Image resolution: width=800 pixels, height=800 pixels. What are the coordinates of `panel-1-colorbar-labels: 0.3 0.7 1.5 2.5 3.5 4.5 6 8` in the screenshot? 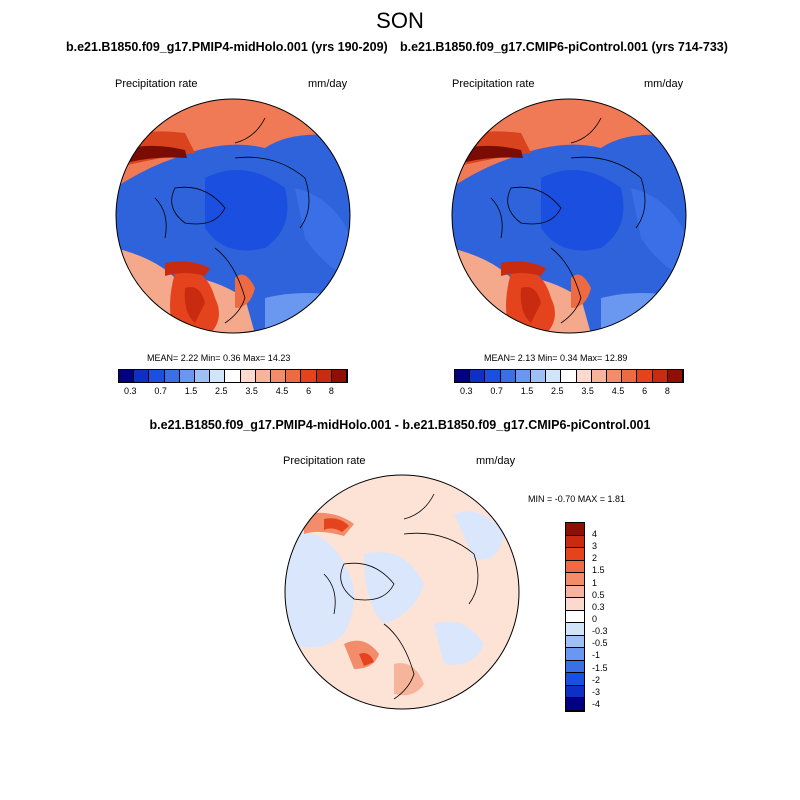 It's located at (233, 391).